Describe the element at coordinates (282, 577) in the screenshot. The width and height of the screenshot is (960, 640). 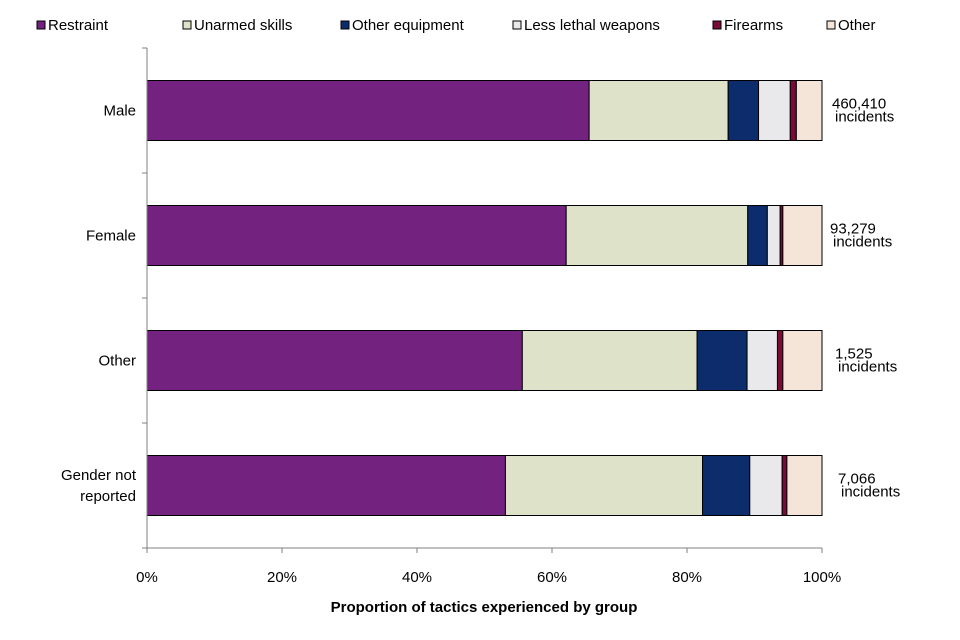
I see `x-tick-label-1: 20%` at that location.